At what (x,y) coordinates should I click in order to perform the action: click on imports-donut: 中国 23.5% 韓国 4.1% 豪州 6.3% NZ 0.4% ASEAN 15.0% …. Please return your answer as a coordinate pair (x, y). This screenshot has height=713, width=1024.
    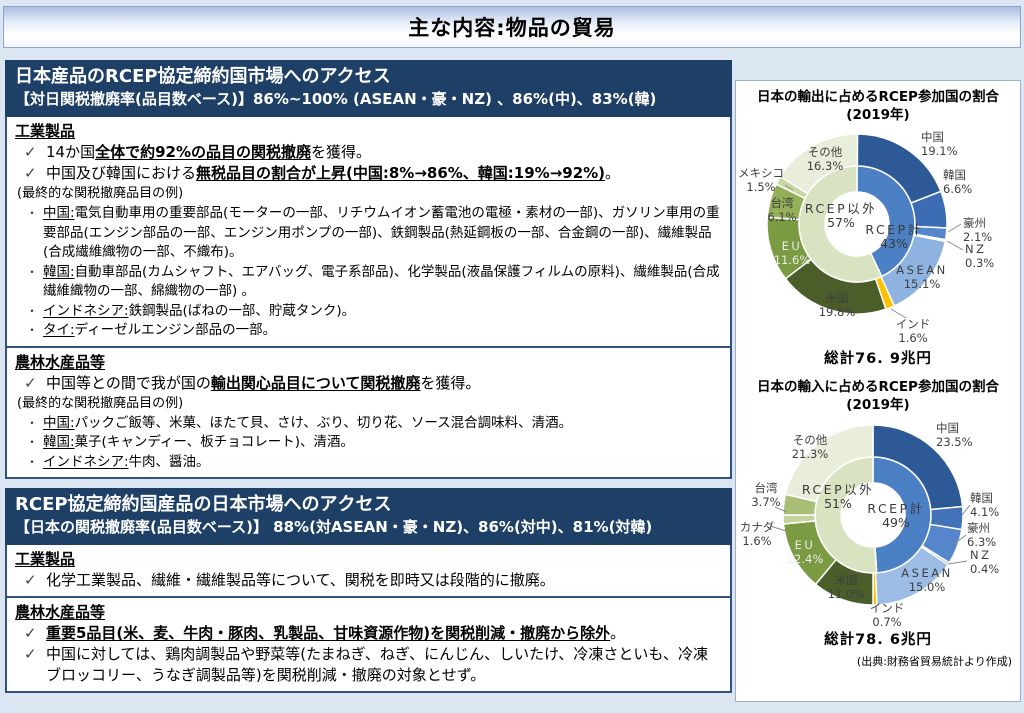
    Looking at the image, I should click on (879, 521).